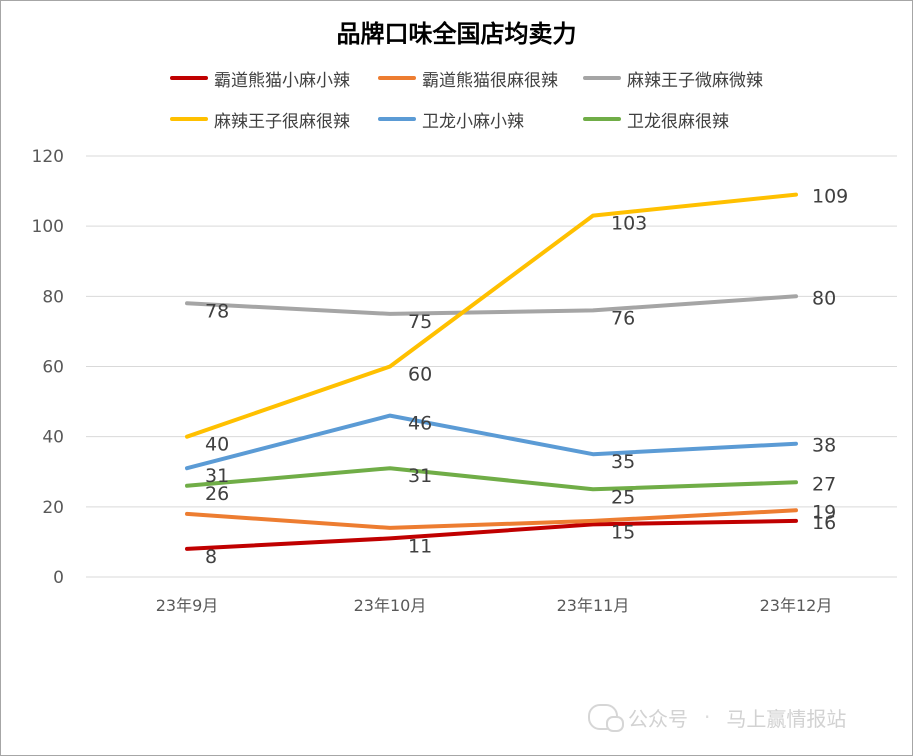  What do you see at coordinates (695, 80) in the screenshot?
I see `legend-label-2: 麻辣王子微麻微辣` at bounding box center [695, 80].